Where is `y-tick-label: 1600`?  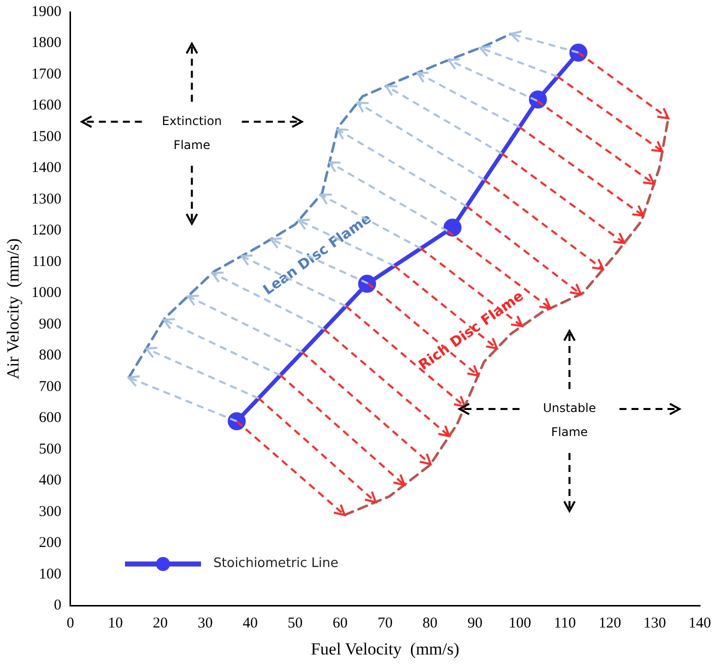 y-tick-label: 1600 is located at coordinates (46, 106).